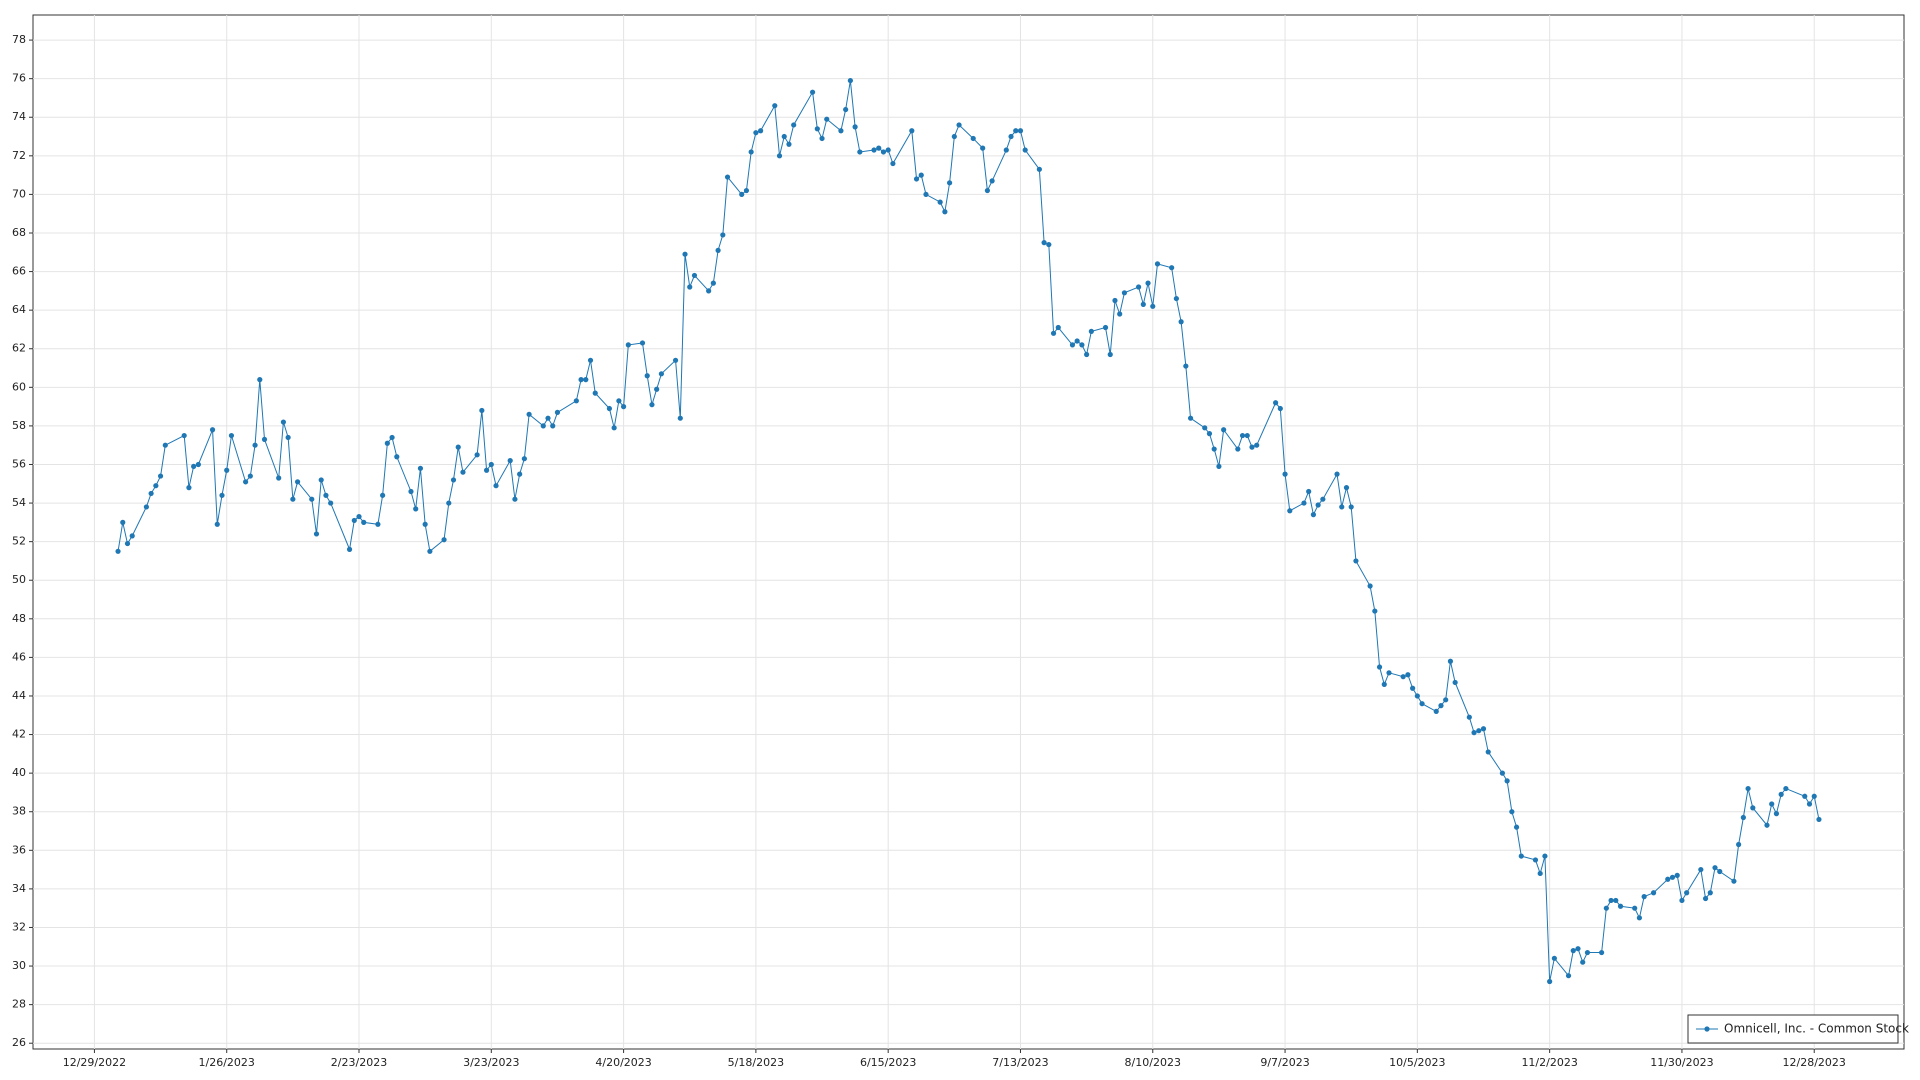  I want to click on y-tick-label: 64, so click(19, 309).